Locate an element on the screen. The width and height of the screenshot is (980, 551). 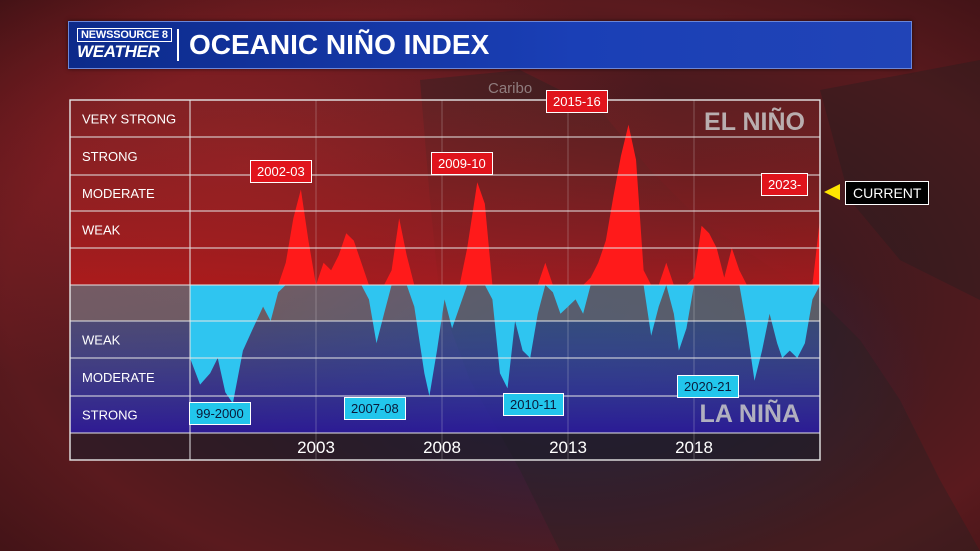
x-tick-label: 2003 is located at coordinates (316, 447).